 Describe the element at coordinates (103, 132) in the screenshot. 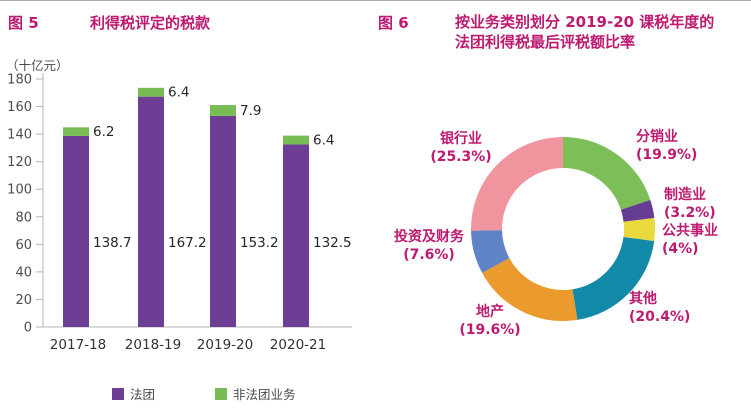

I see `bar-value-label-unincorporated-2017-18: 6.2` at that location.